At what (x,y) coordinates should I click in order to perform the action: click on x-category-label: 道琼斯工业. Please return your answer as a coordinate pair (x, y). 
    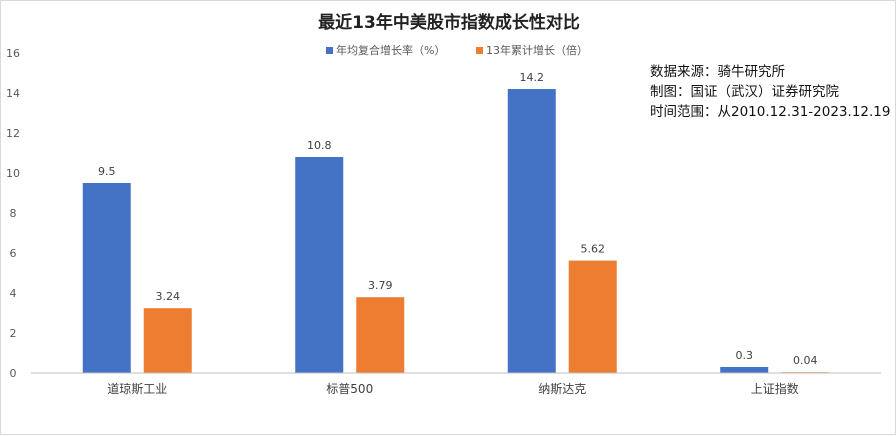
    Looking at the image, I should click on (137, 388).